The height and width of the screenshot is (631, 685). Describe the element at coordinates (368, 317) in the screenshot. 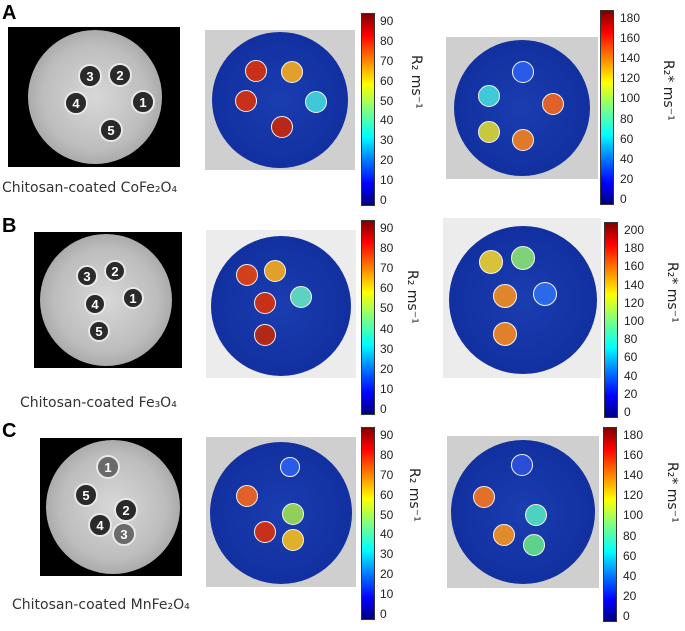

I see `r2-colorbar-b` at that location.